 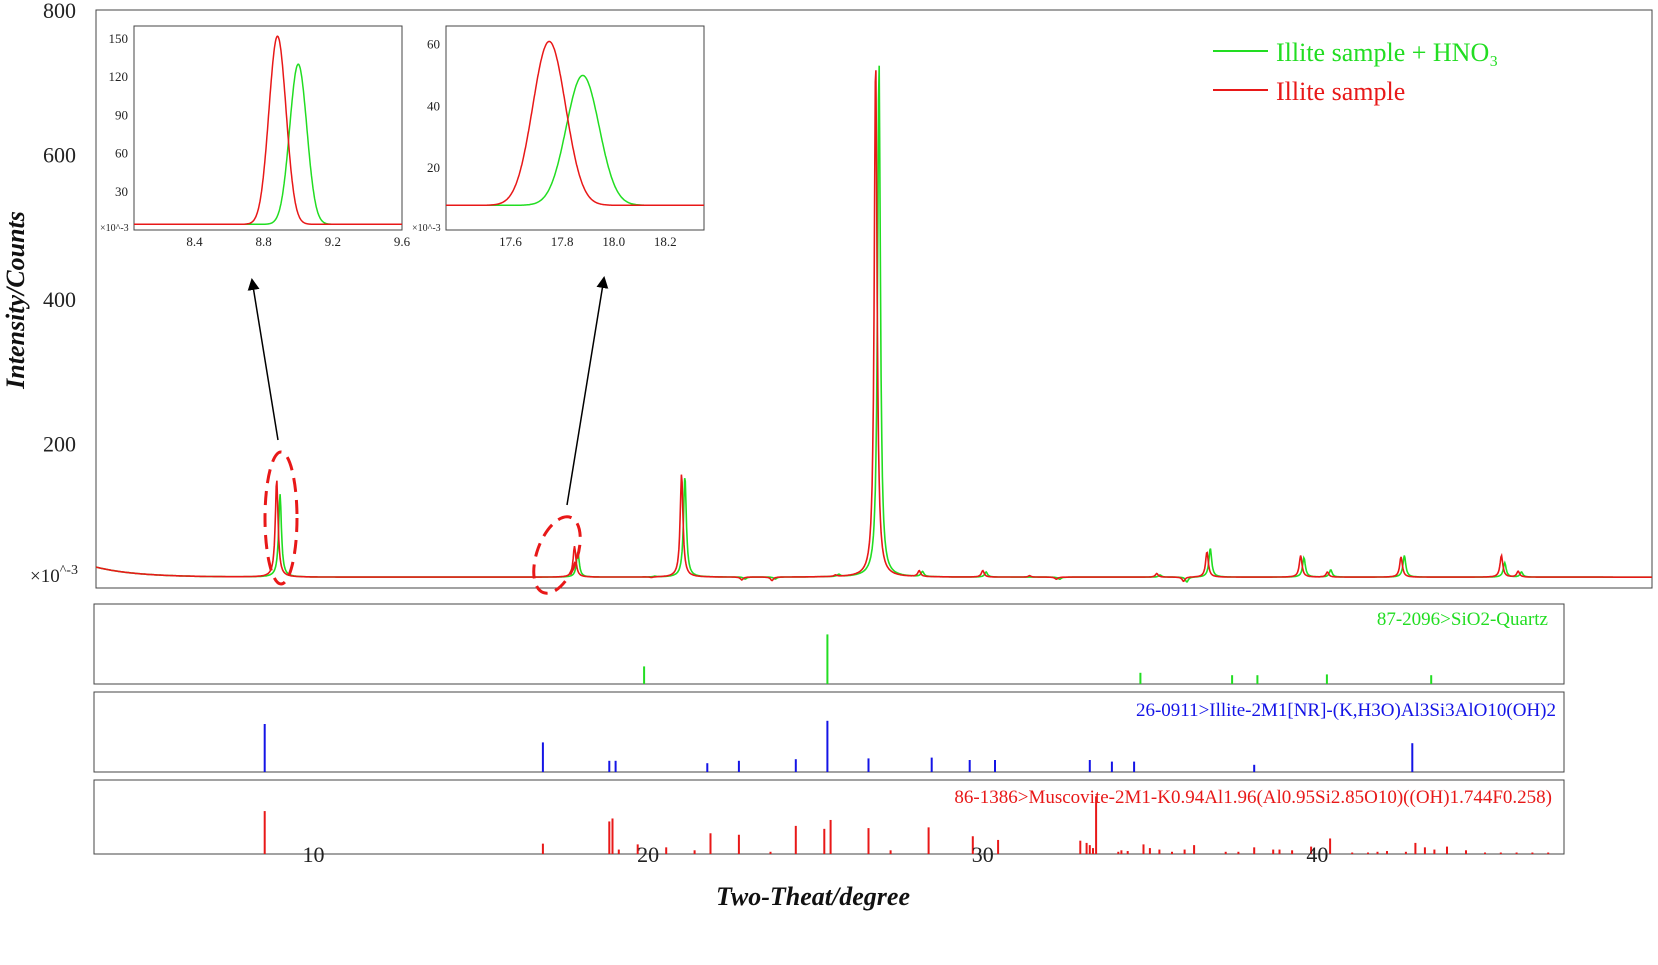 I want to click on inset-x-tick-label: 8.8, so click(x=264, y=241).